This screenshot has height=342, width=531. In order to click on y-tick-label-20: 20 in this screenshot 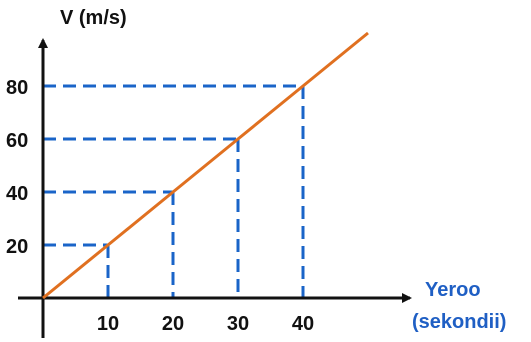, I will do `click(17, 247)`.